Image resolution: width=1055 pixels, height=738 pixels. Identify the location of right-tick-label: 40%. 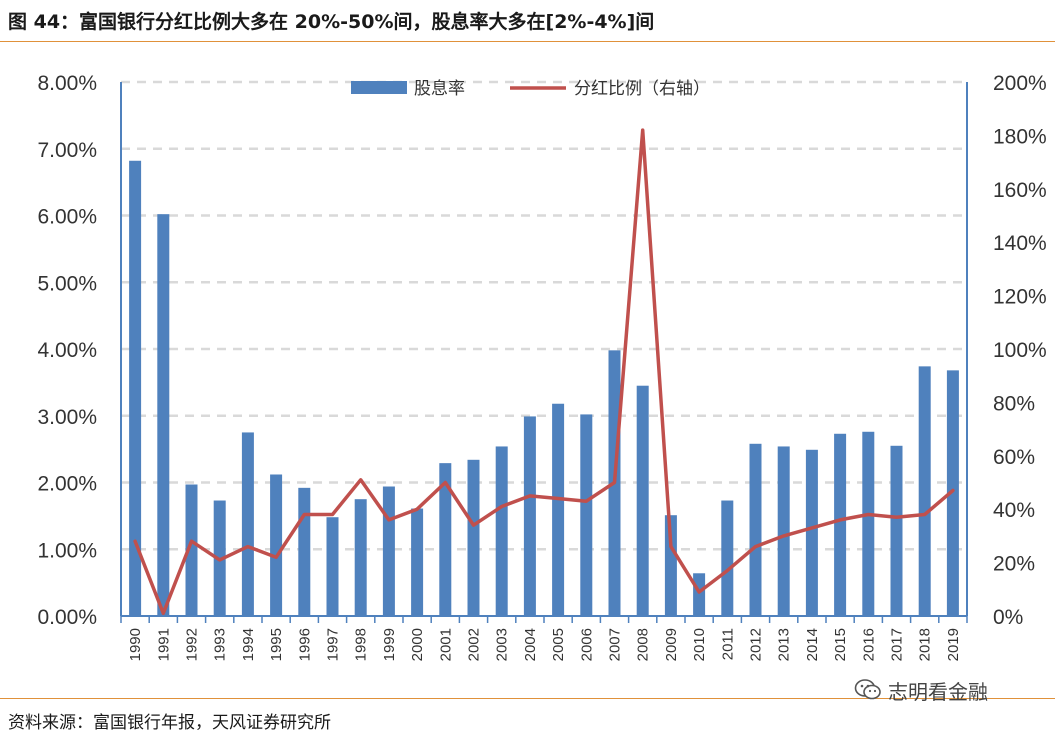
(1014, 510).